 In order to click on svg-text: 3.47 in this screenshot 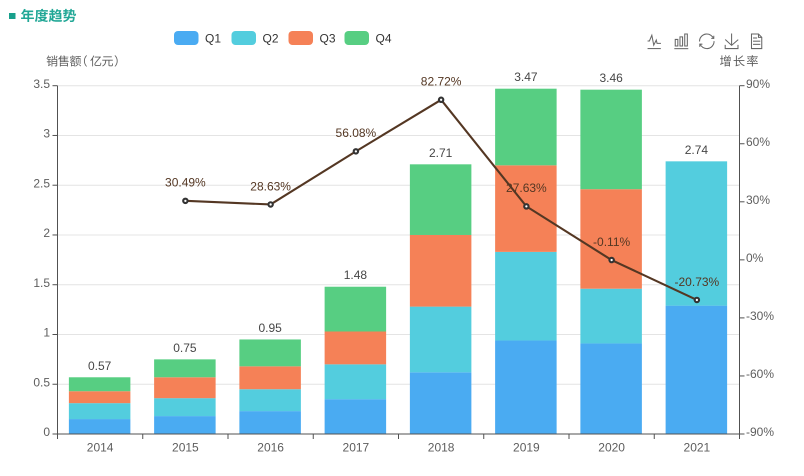, I will do `click(526, 77)`.